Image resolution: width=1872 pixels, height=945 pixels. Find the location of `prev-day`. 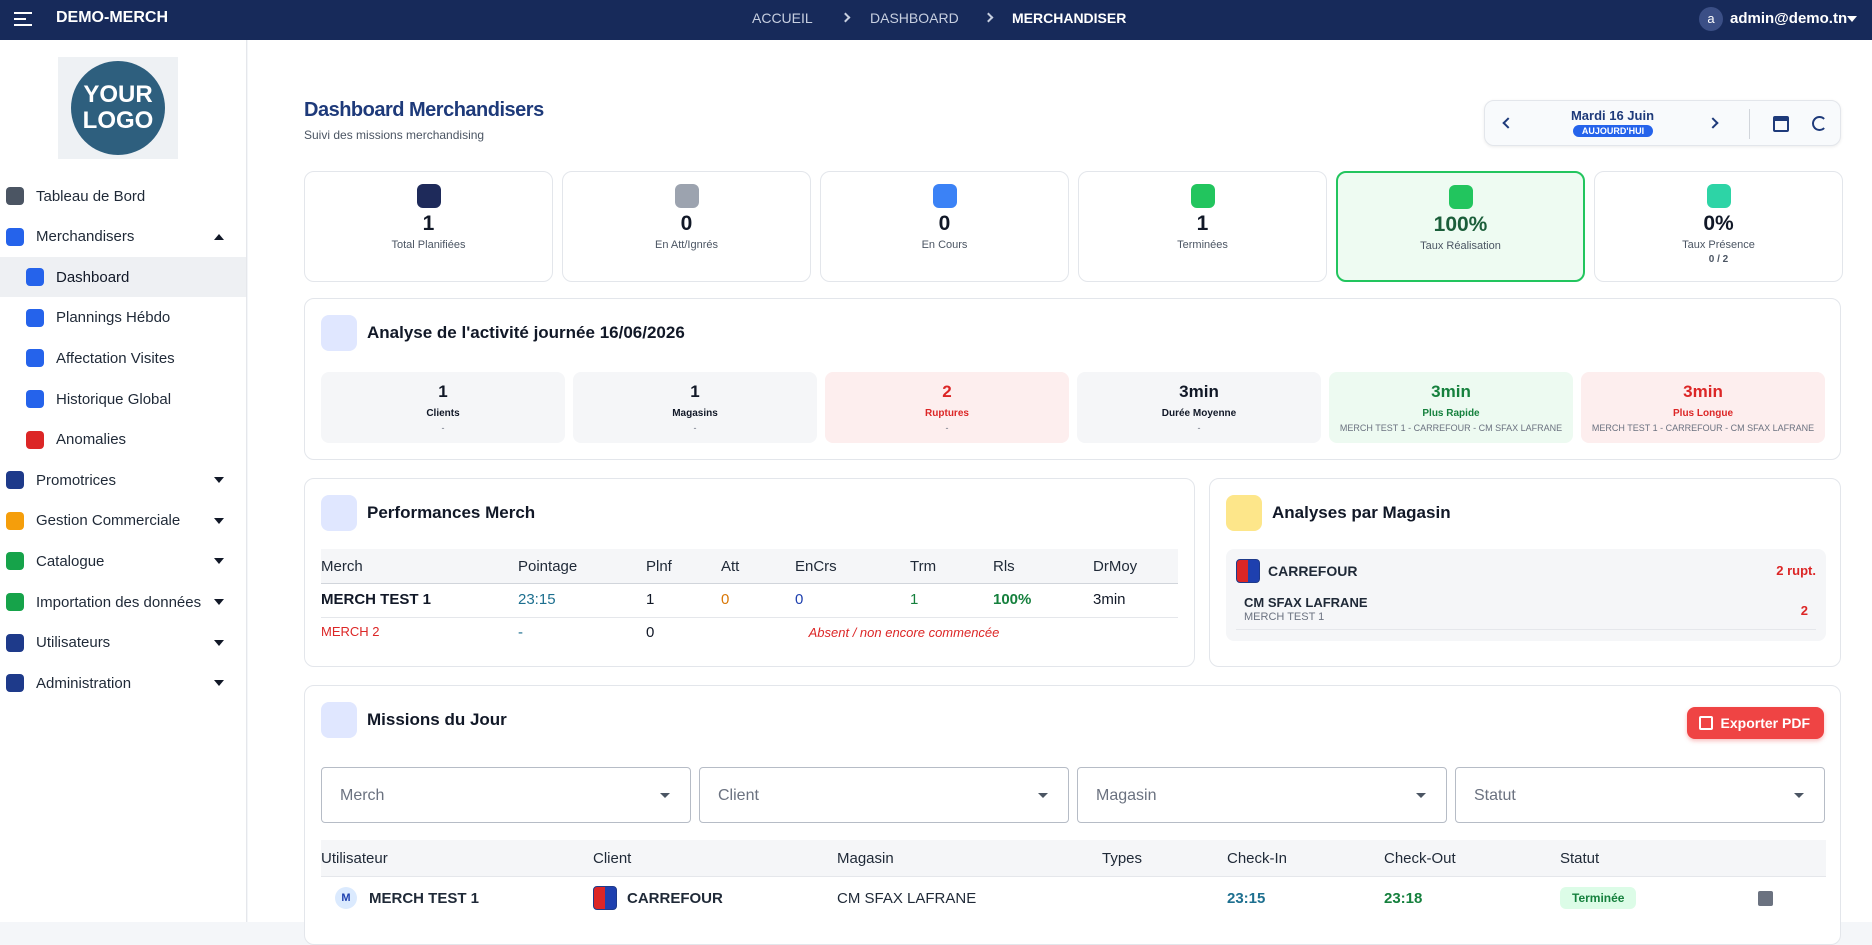

prev-day is located at coordinates (1508, 123).